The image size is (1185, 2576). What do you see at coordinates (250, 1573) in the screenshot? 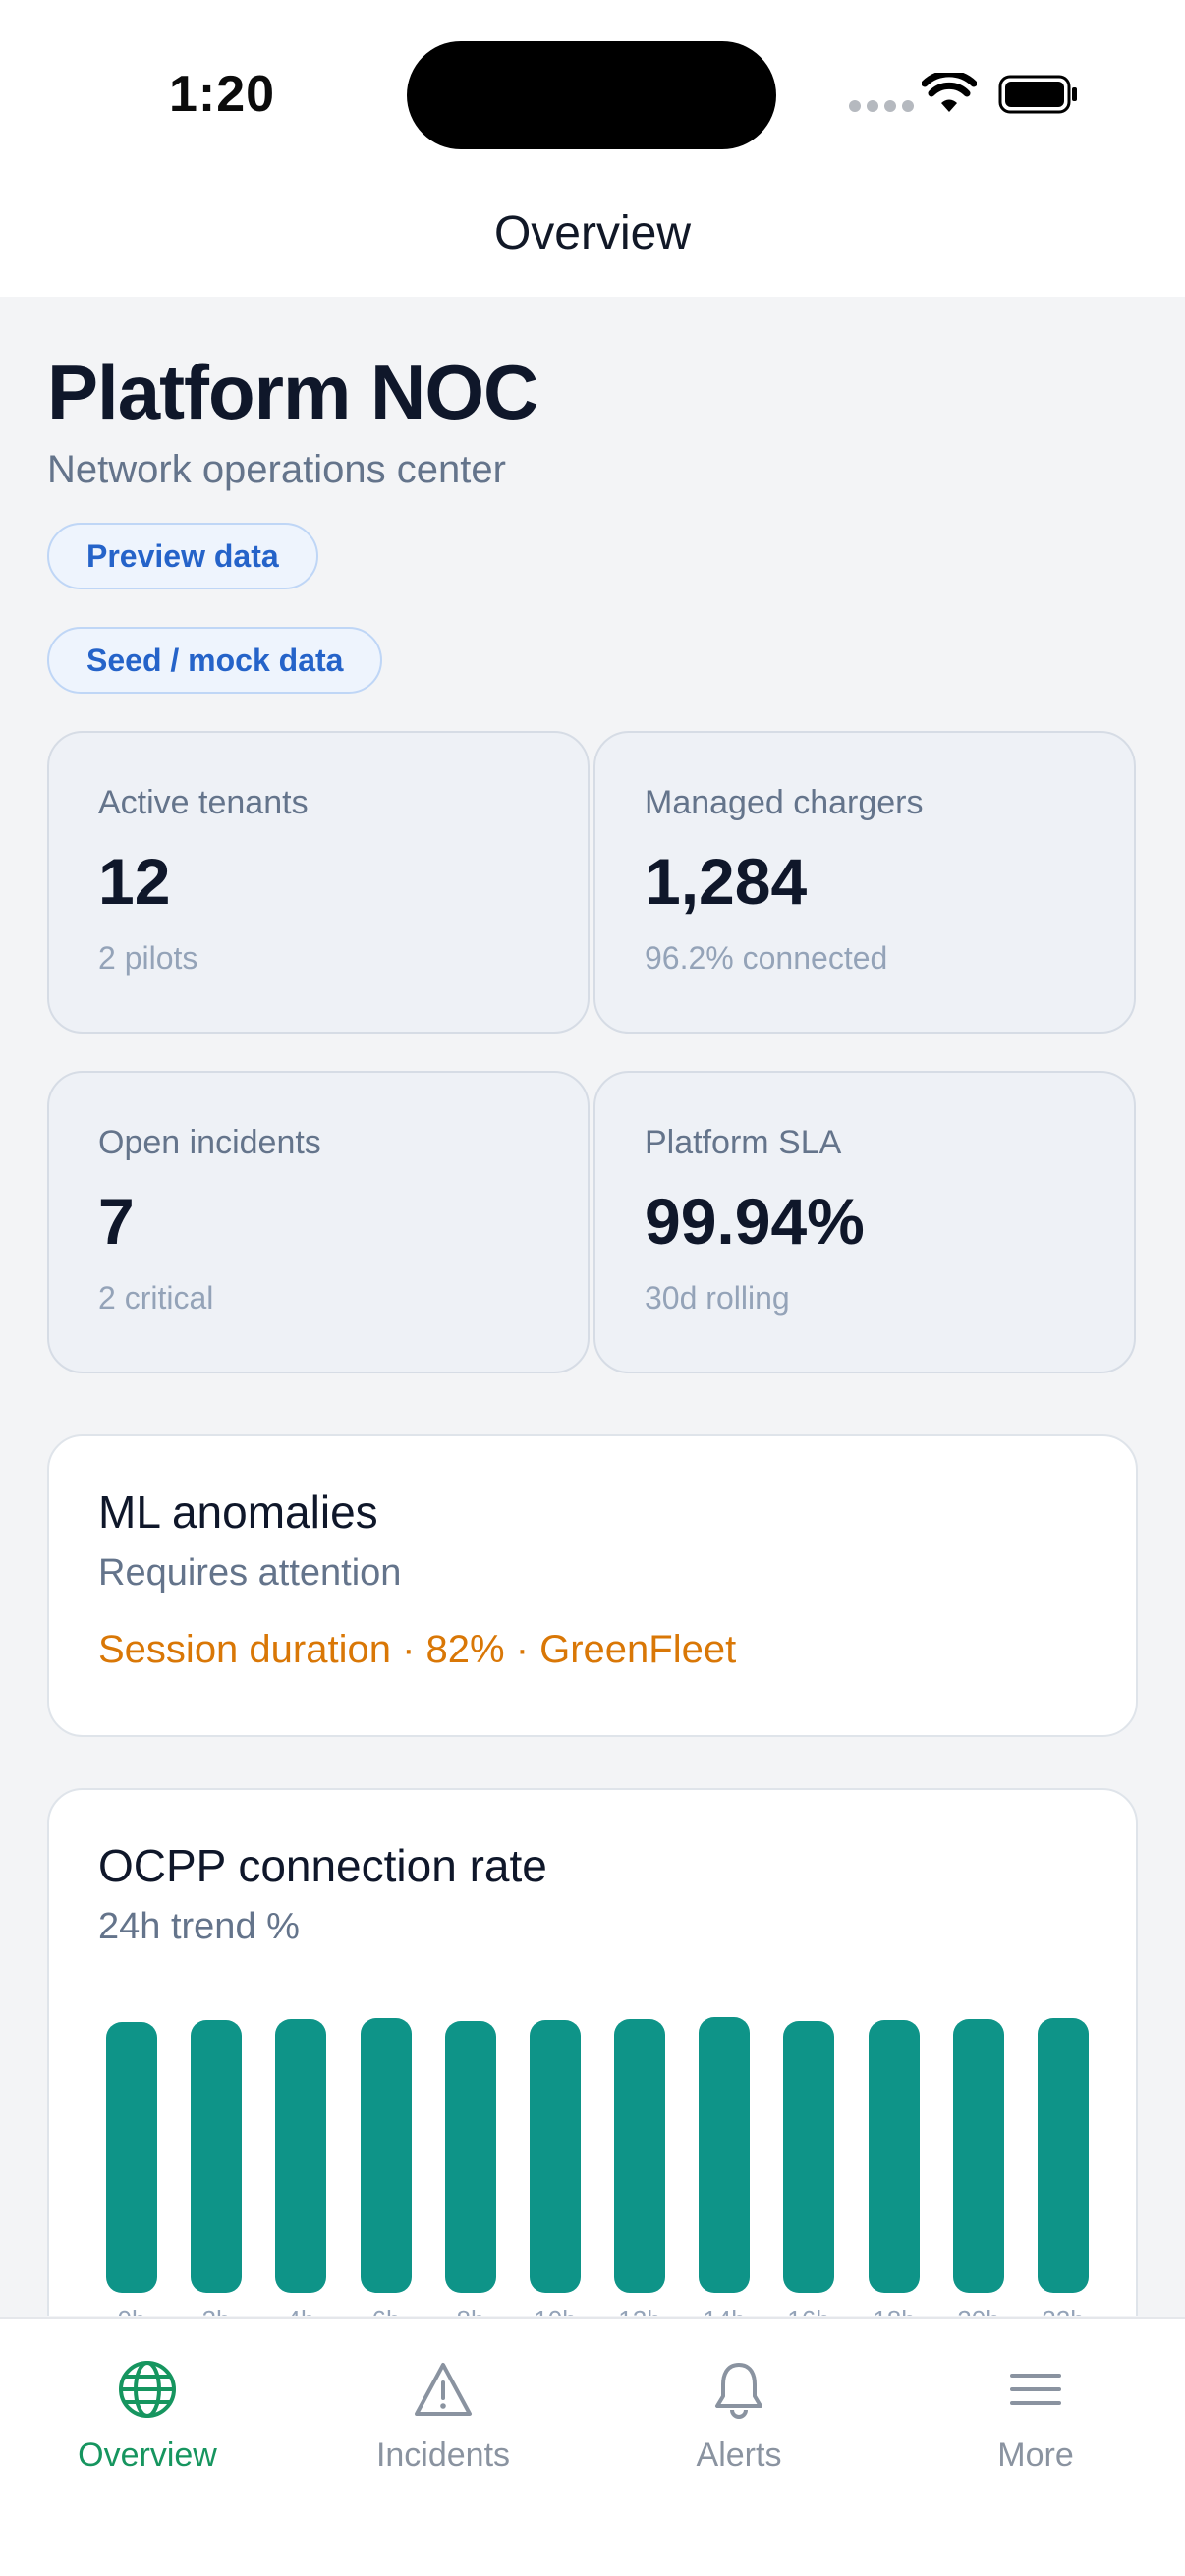
I see `card-subtitle: Requires attention` at bounding box center [250, 1573].